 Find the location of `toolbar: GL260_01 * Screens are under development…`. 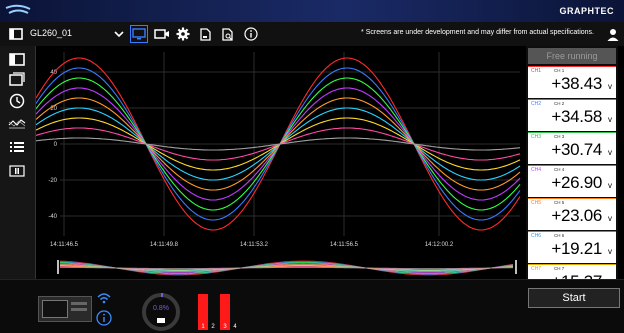

toolbar: GL260_01 * Screens are under development… is located at coordinates (312, 34).